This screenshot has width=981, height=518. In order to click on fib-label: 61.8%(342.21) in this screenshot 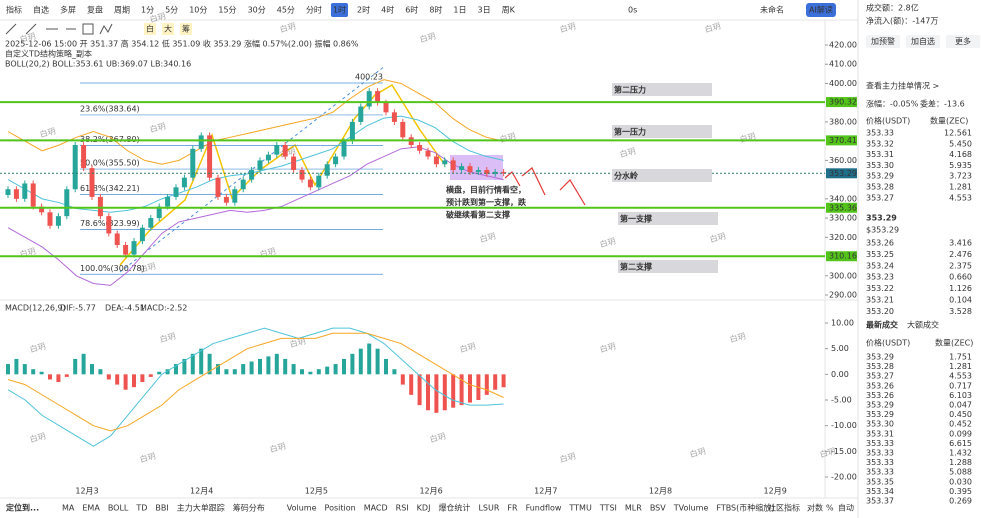, I will do `click(110, 188)`.